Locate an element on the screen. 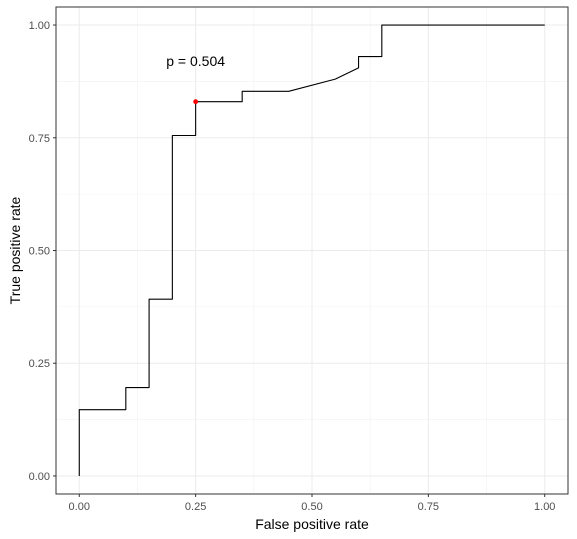 The height and width of the screenshot is (539, 577). highlight-layer is located at coordinates (196, 102).